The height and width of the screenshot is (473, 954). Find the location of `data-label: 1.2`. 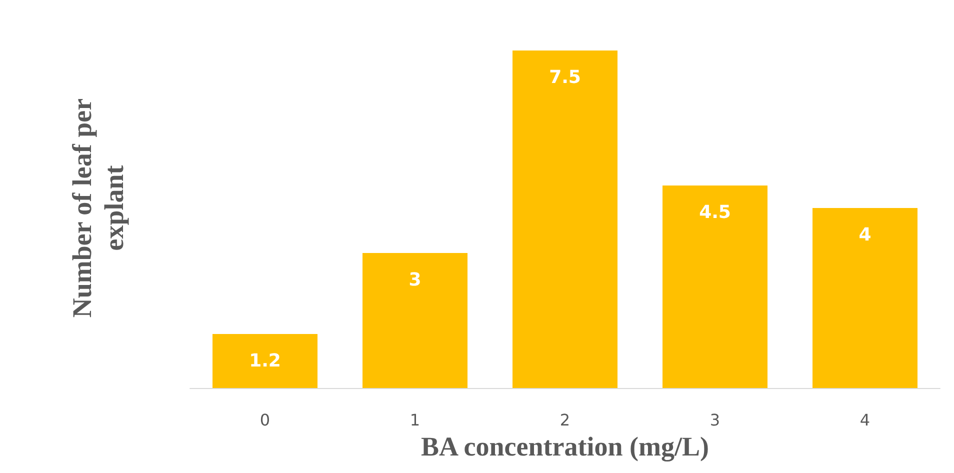

data-label: 1.2 is located at coordinates (265, 361).